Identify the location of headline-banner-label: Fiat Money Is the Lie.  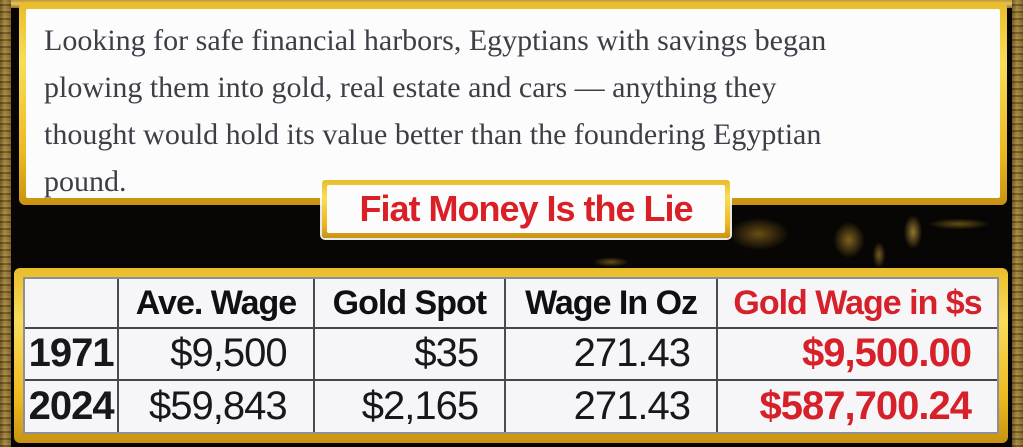
(526, 208).